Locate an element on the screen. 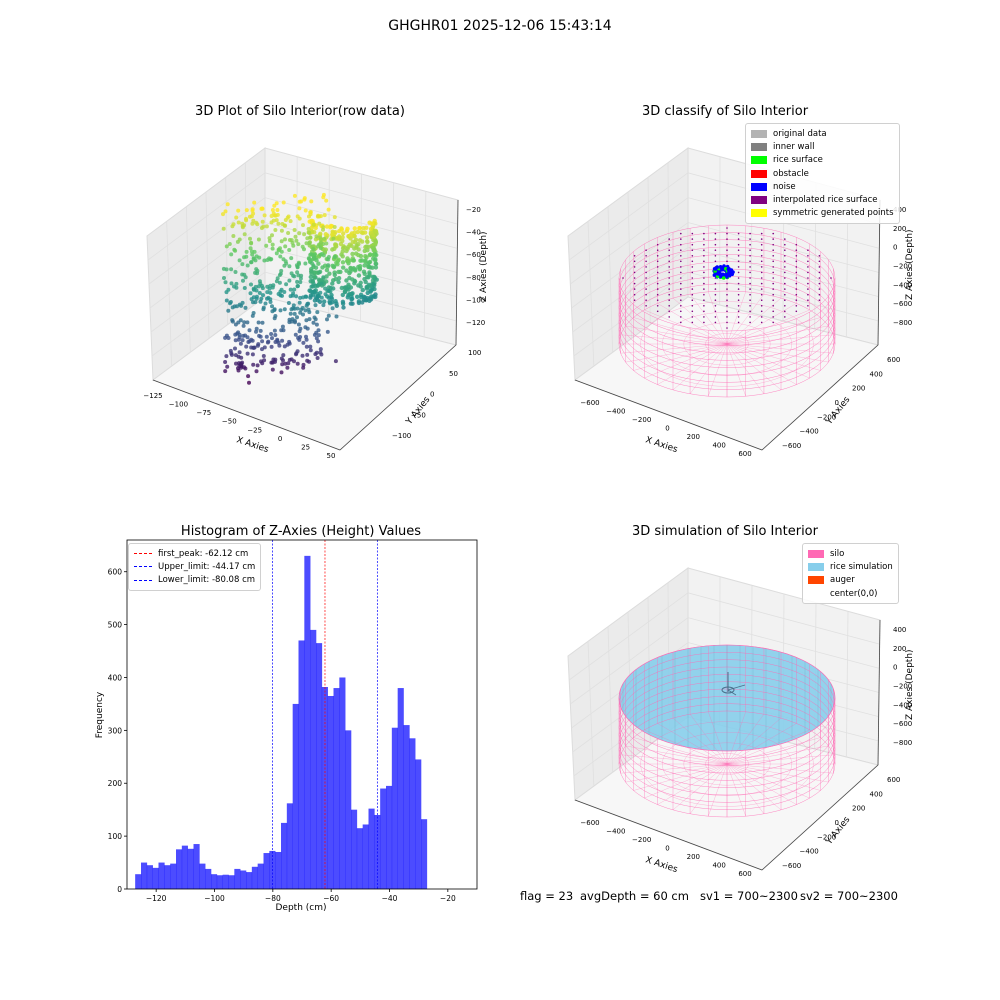 This screenshot has width=1000, height=1000. y-tick-label: 100 is located at coordinates (474, 353).